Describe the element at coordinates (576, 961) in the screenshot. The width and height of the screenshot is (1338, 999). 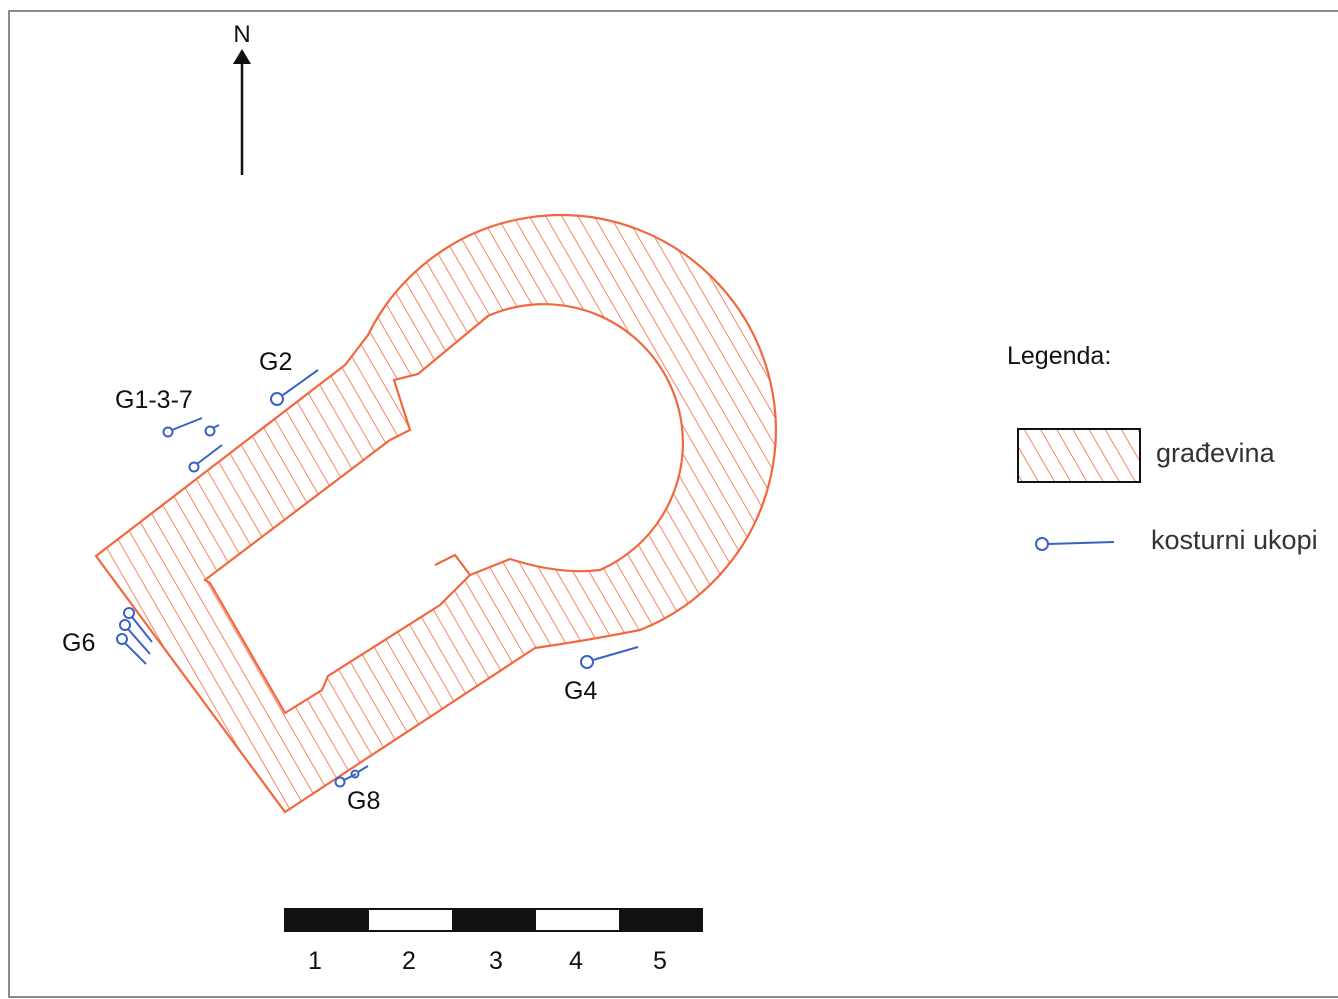
I see `scale-tick-4: 4` at that location.